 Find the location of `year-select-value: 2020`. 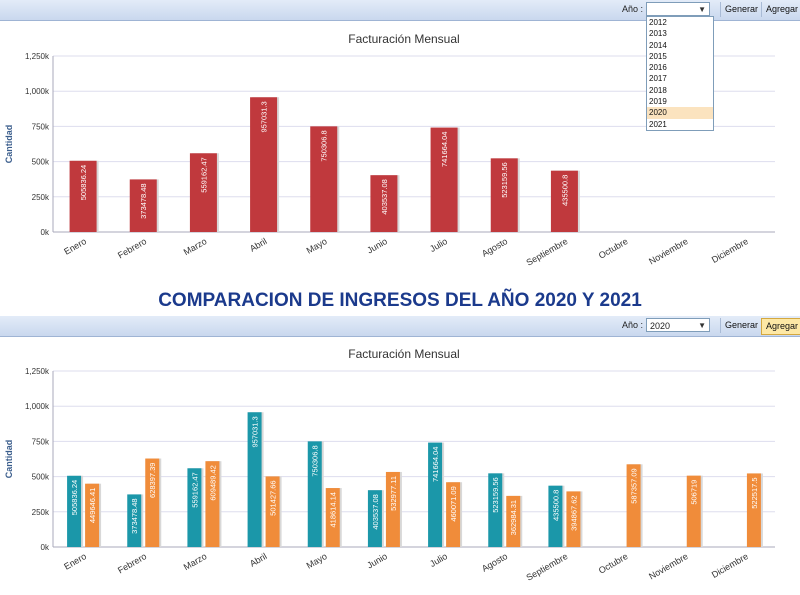

year-select-value: 2020 is located at coordinates (660, 326).